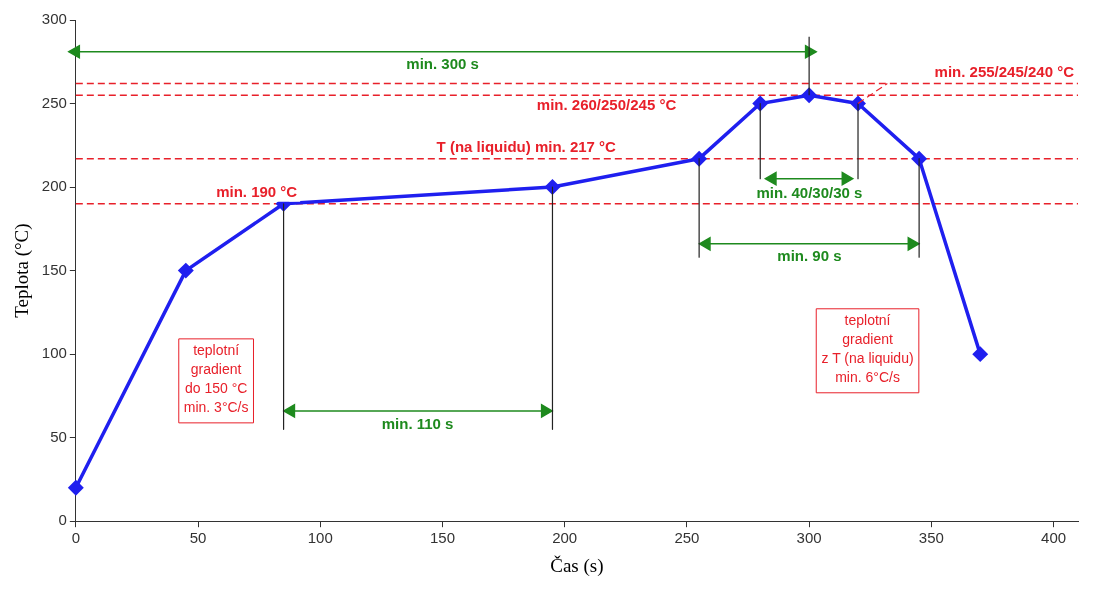 This screenshot has width=1096, height=590. I want to click on x-tick-label: 0, so click(75, 538).